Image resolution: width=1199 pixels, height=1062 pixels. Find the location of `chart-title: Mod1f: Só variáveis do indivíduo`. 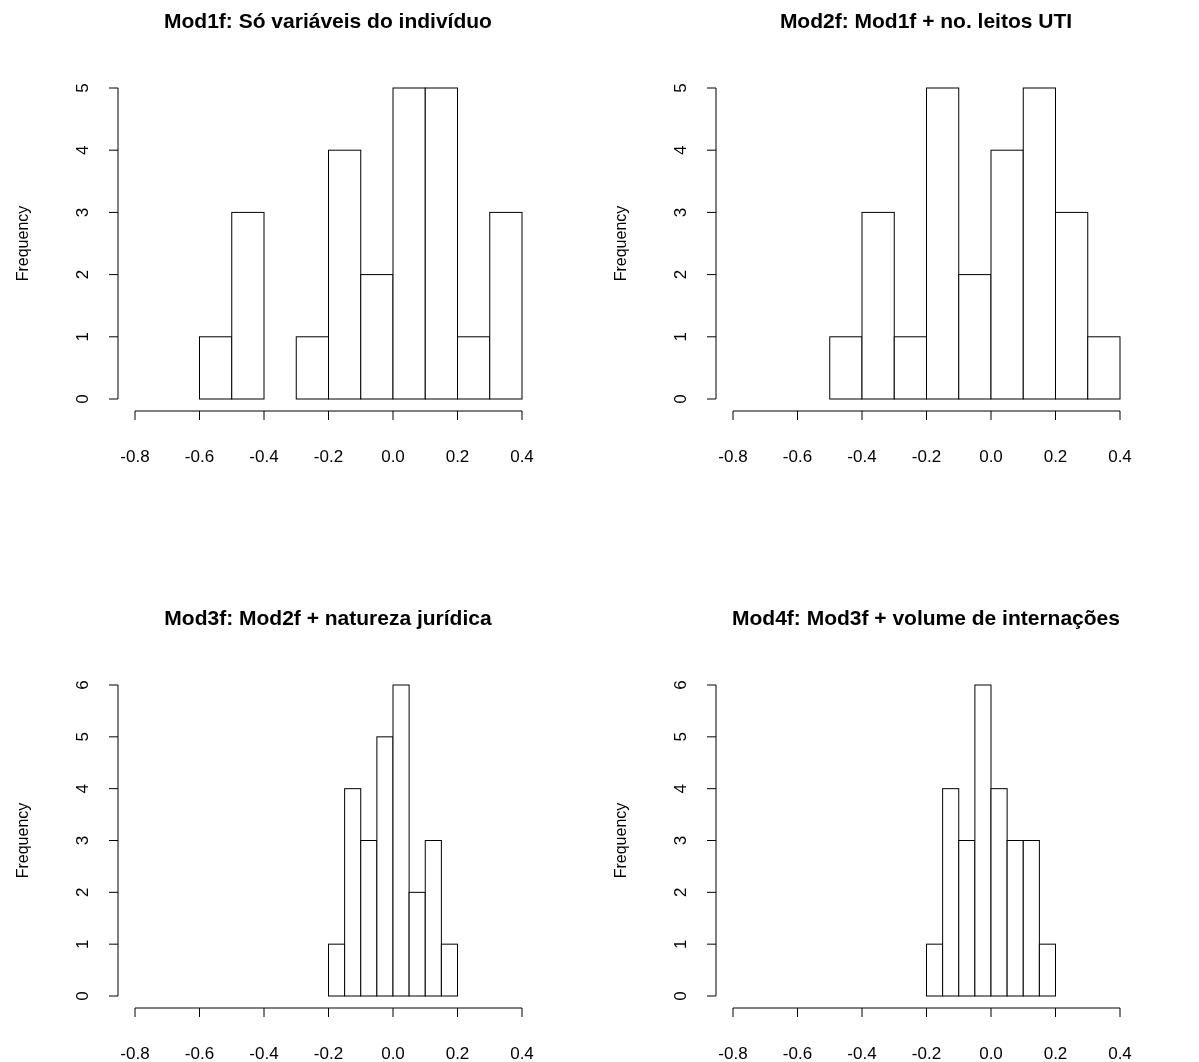

chart-title: Mod1f: Só variáveis do indivíduo is located at coordinates (328, 20).